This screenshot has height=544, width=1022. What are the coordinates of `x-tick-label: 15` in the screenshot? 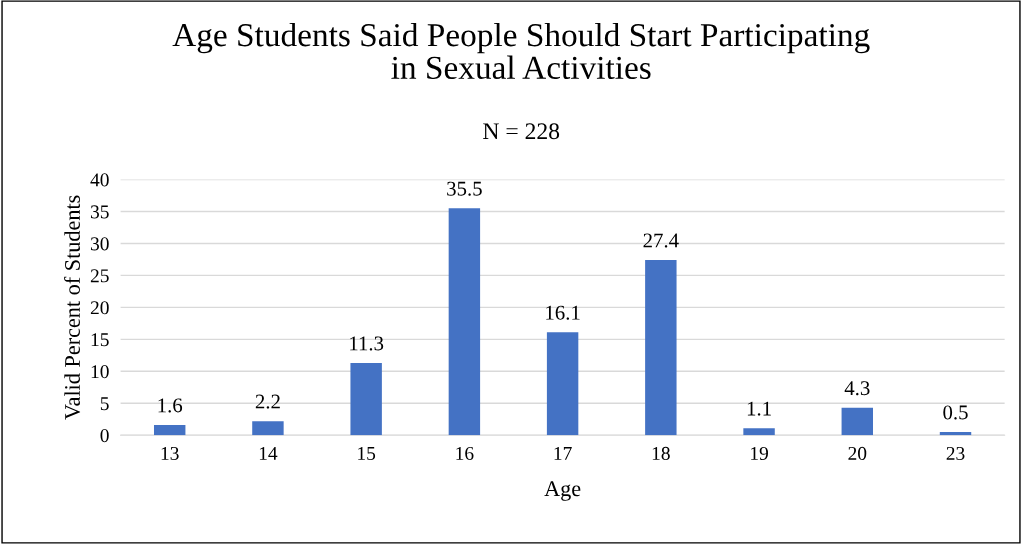 It's located at (367, 453).